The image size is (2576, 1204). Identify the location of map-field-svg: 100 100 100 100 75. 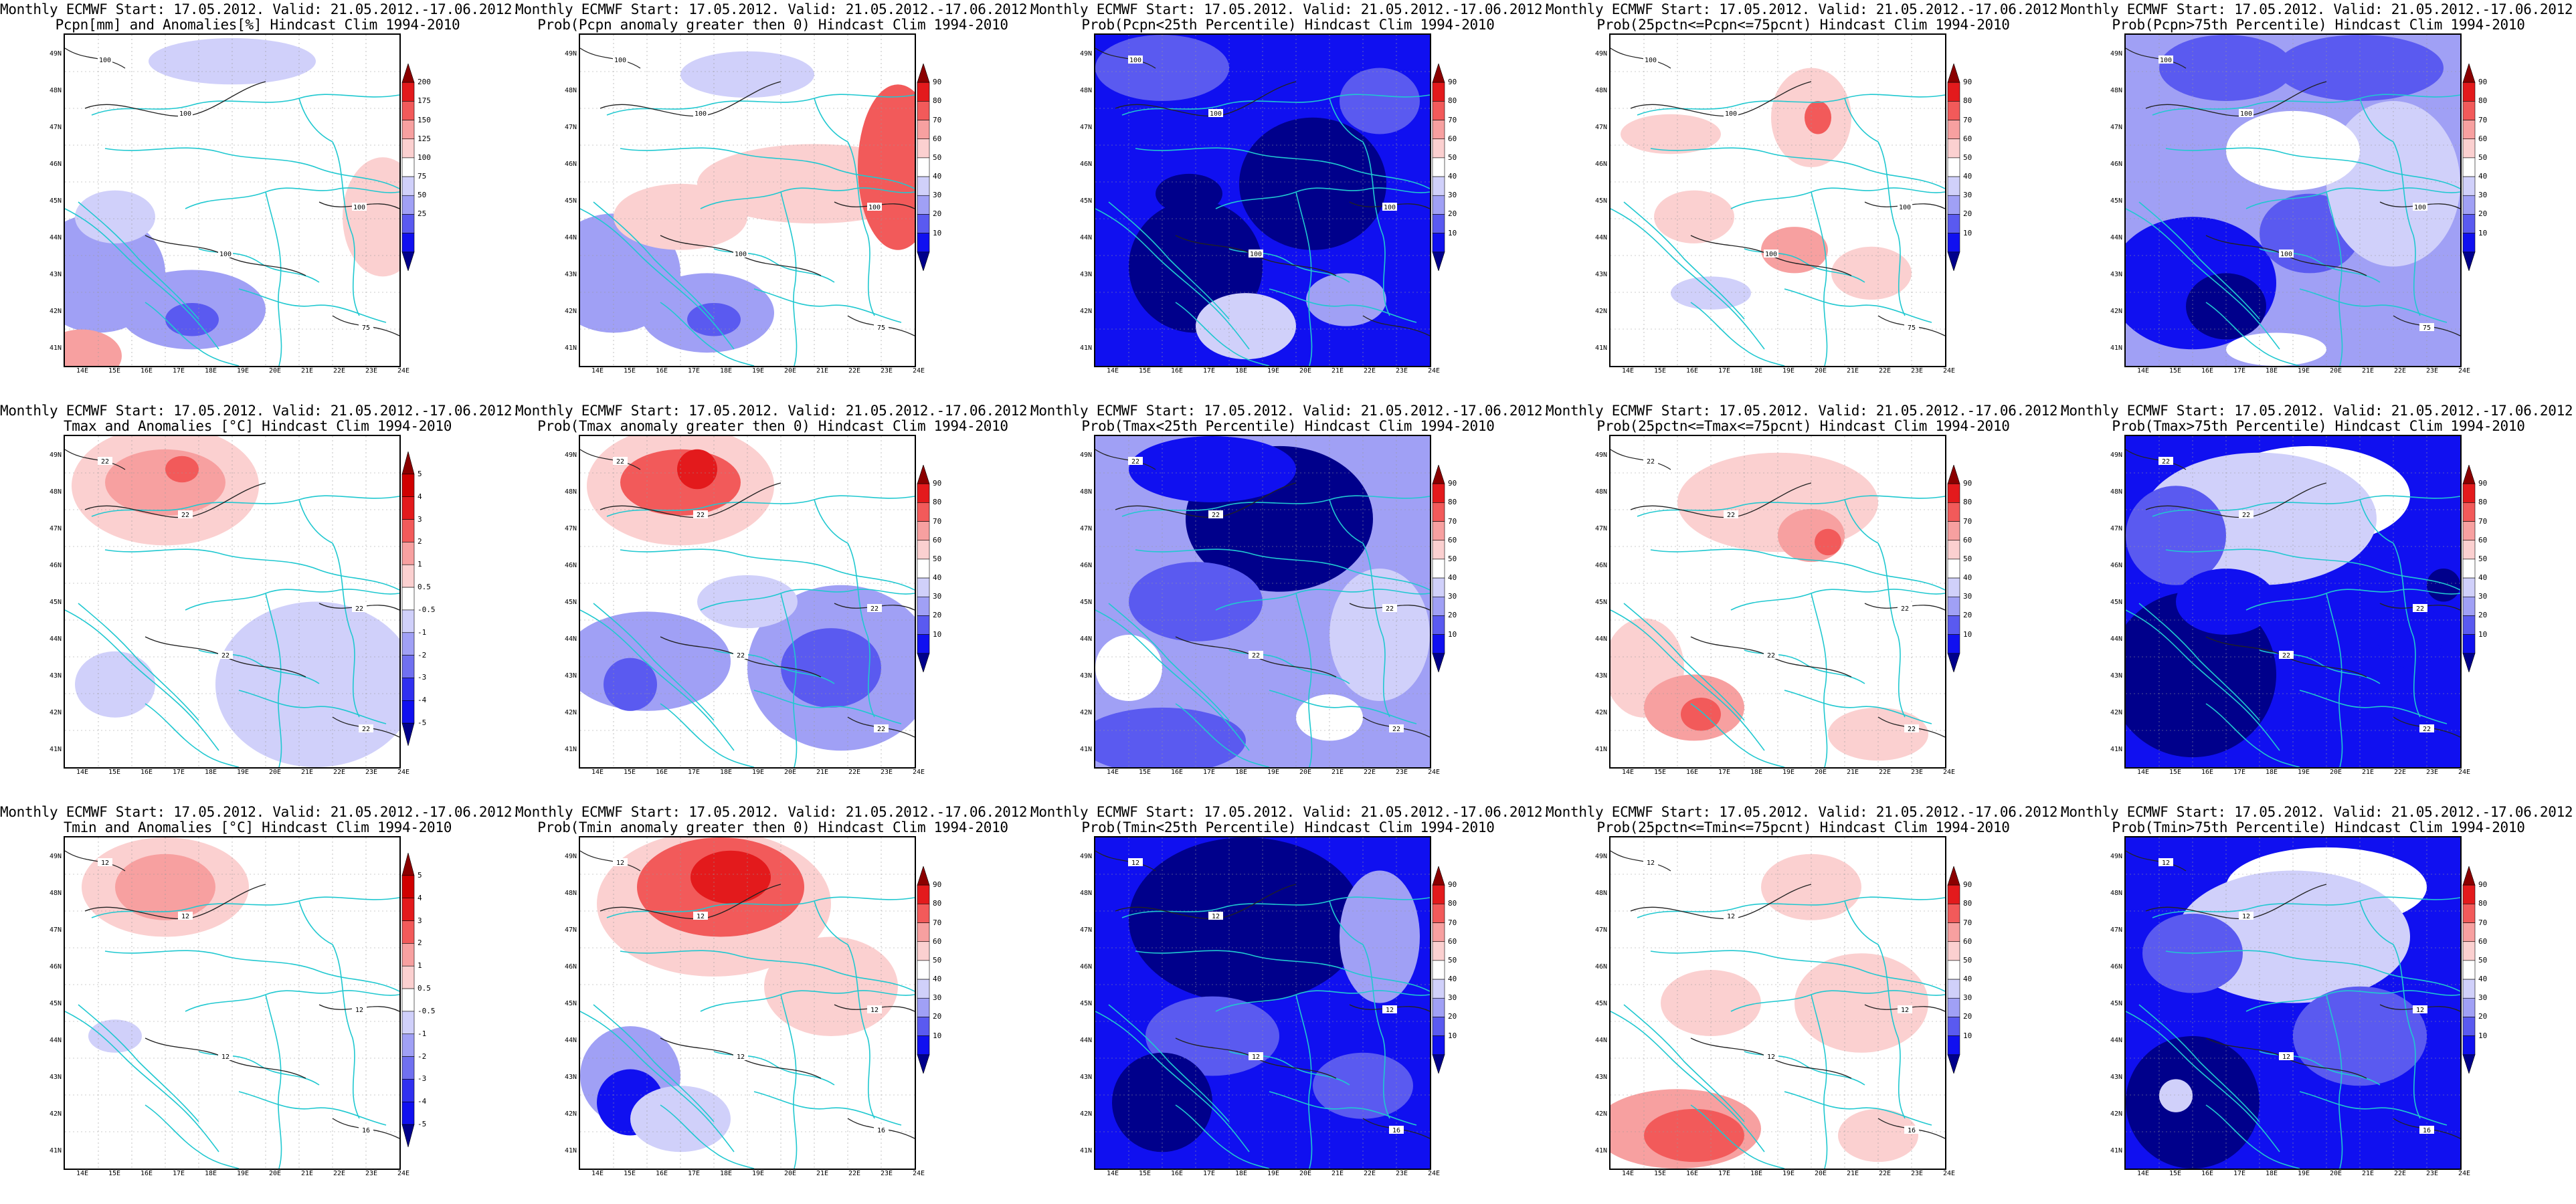
(232, 200).